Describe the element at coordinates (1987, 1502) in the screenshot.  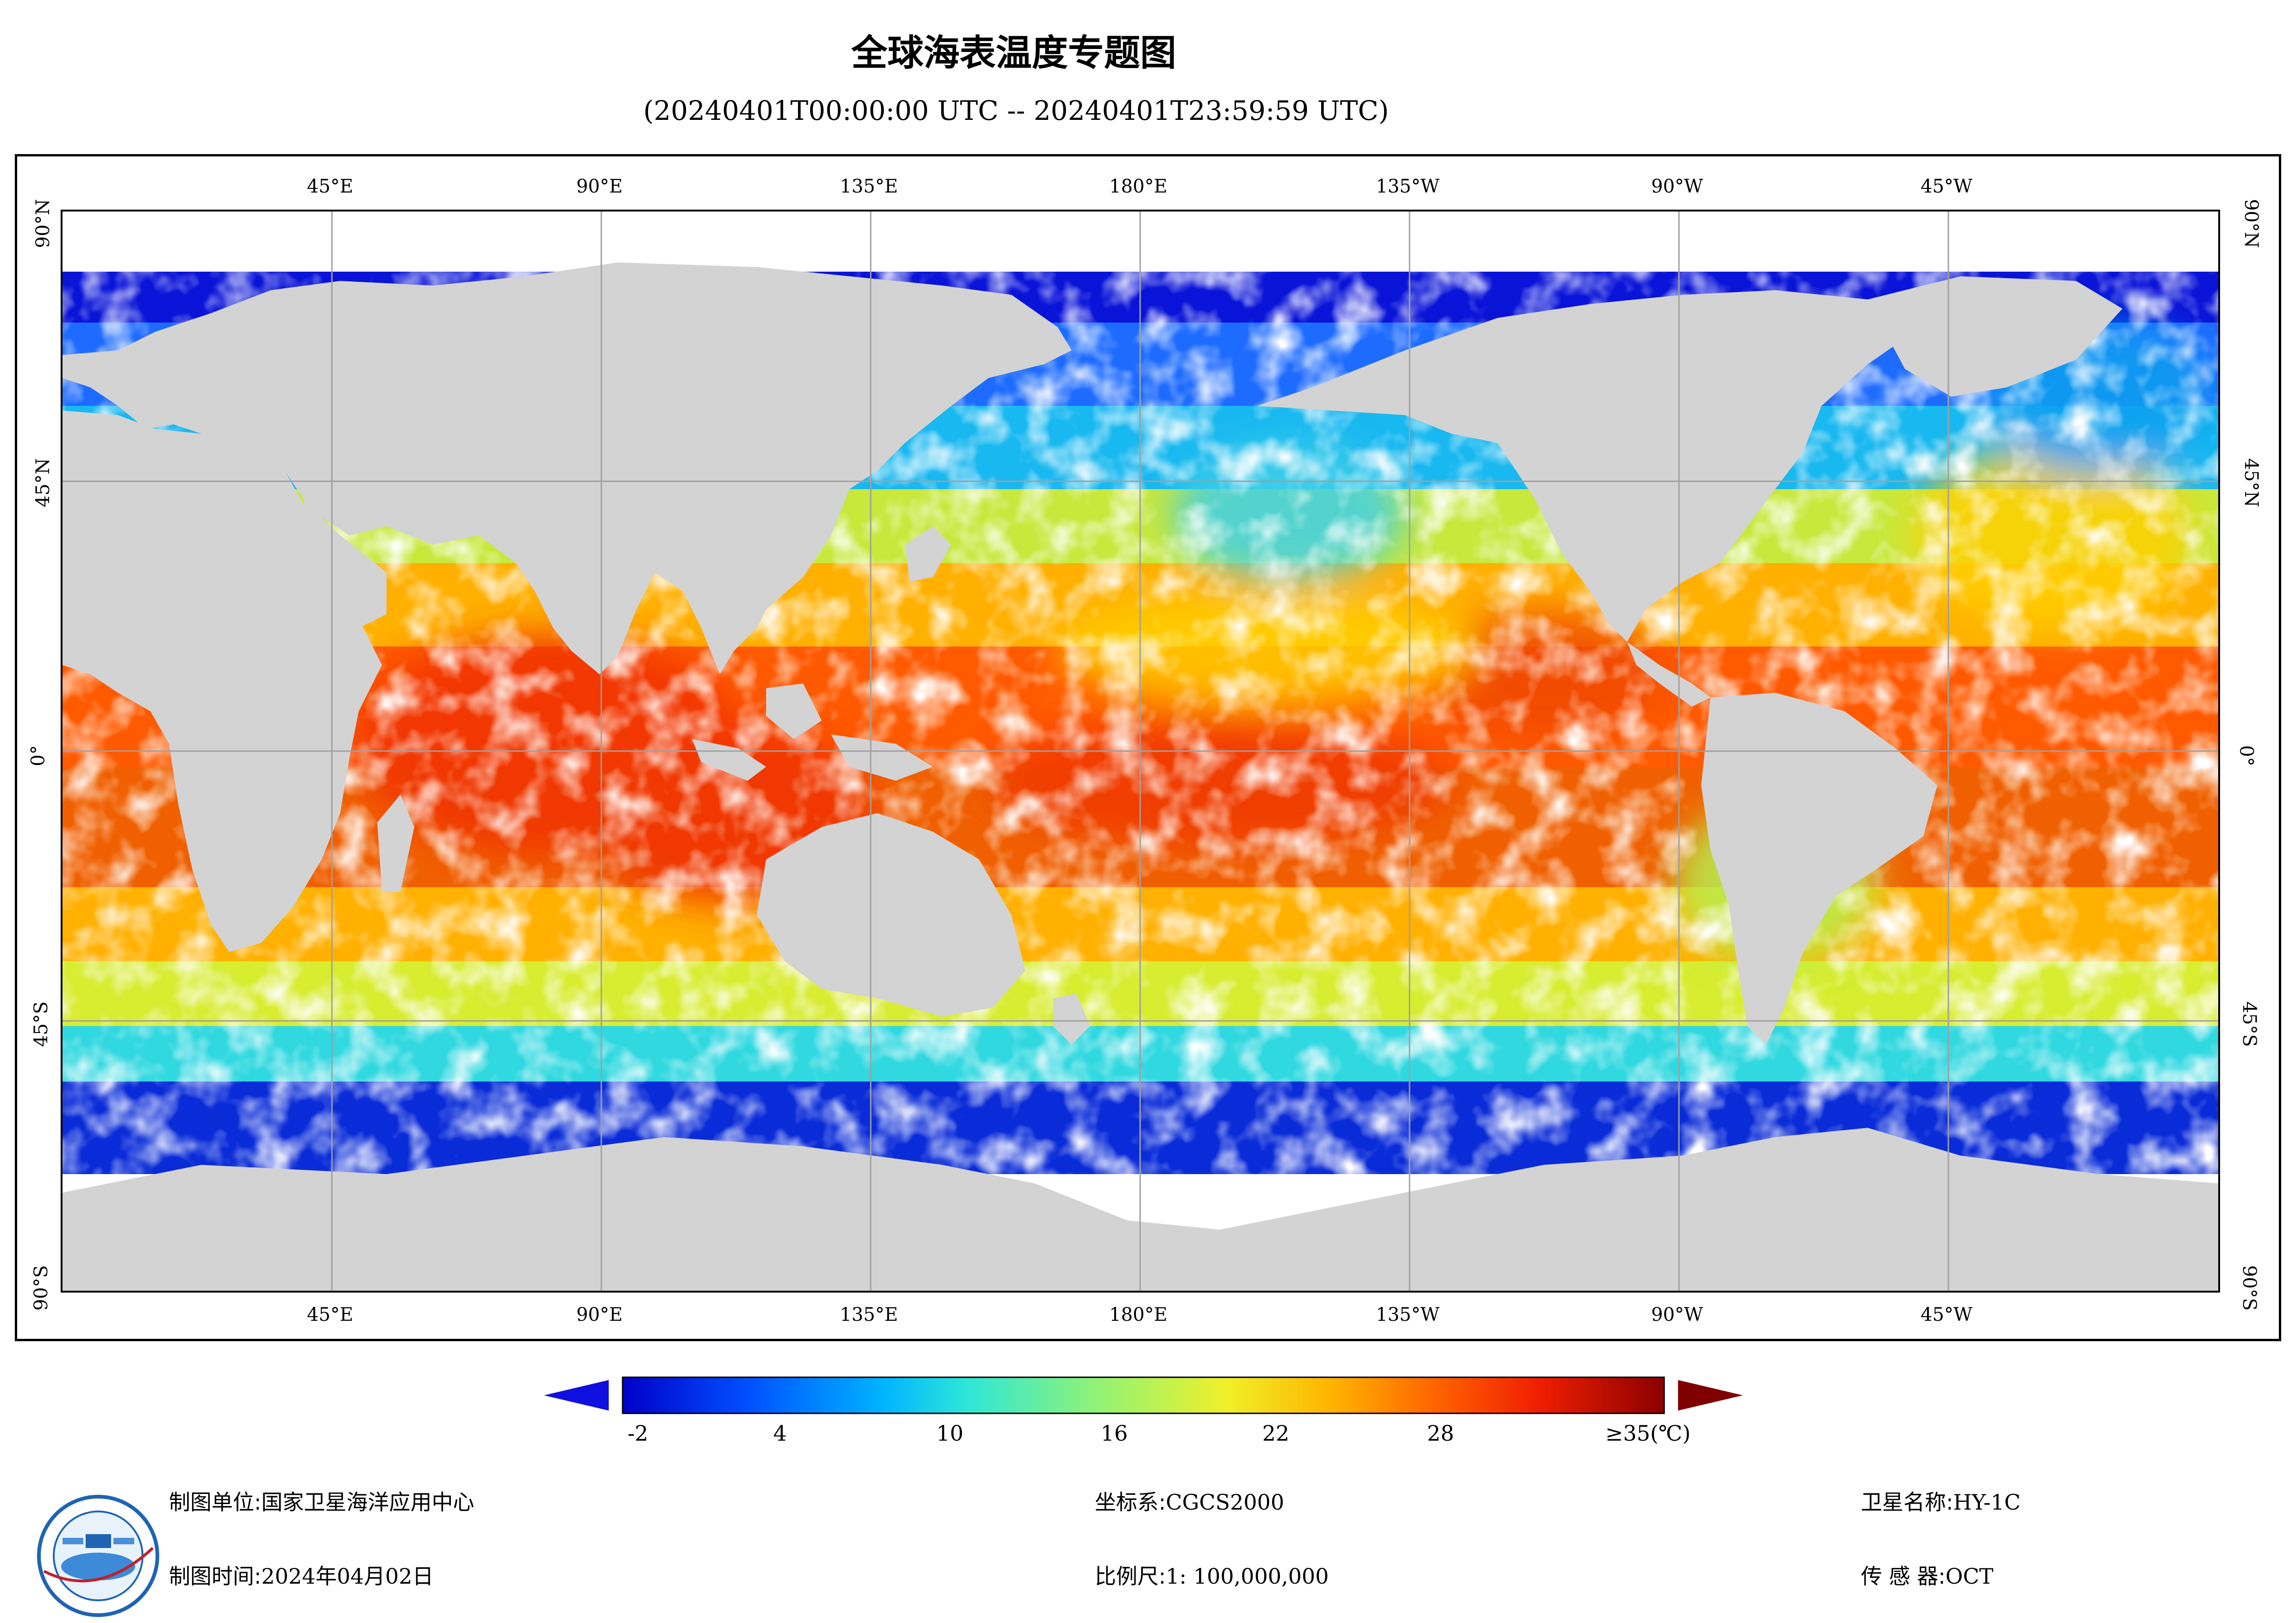
I see `satellite-value: HY-1C` at that location.